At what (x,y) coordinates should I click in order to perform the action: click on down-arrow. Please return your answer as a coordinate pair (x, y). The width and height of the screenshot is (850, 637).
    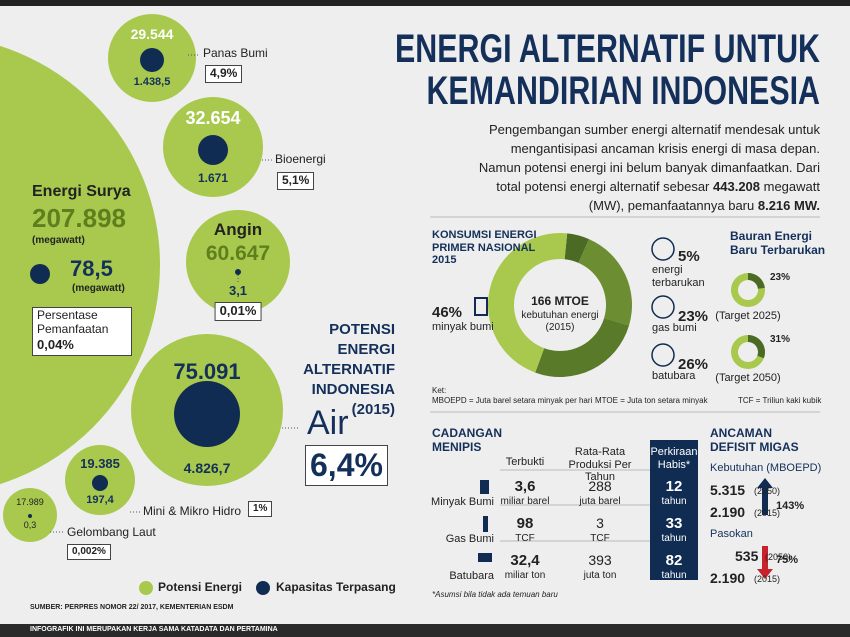
    Looking at the image, I should click on (765, 562).